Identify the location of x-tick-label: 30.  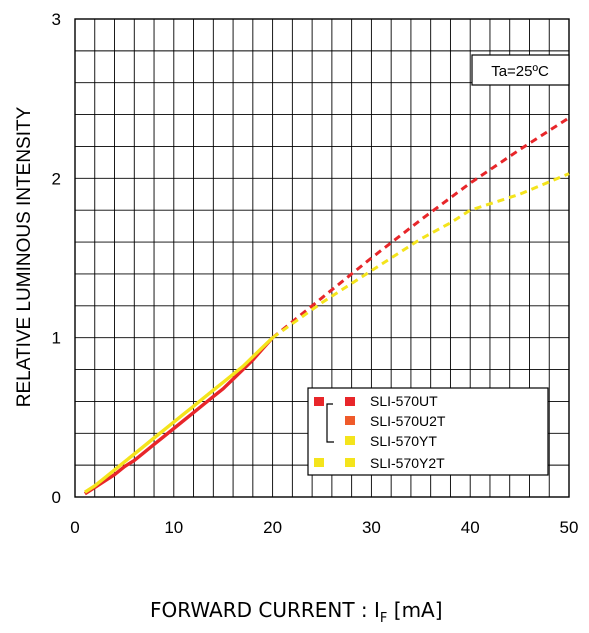
(371, 527).